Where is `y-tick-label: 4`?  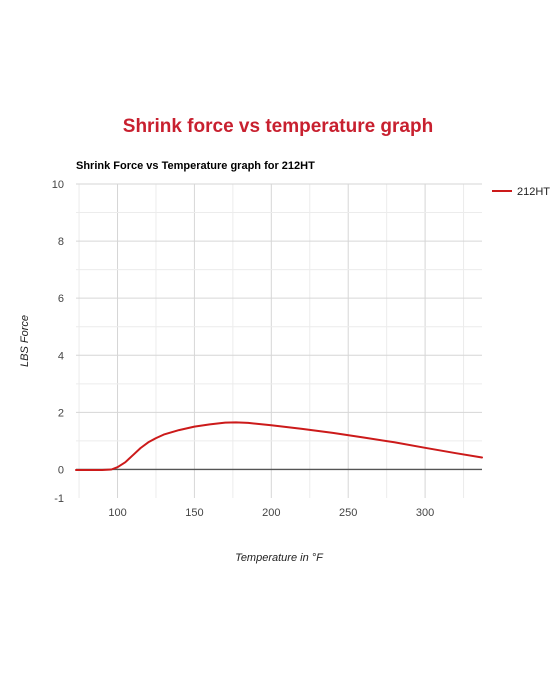
y-tick-label: 4 is located at coordinates (61, 356).